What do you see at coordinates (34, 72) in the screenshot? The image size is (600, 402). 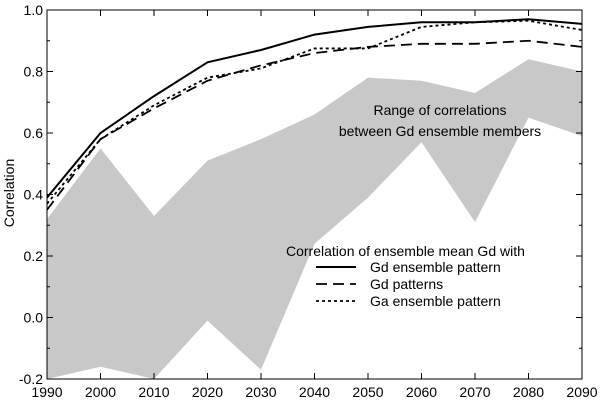 I see `y-tick-label: 0.8` at bounding box center [34, 72].